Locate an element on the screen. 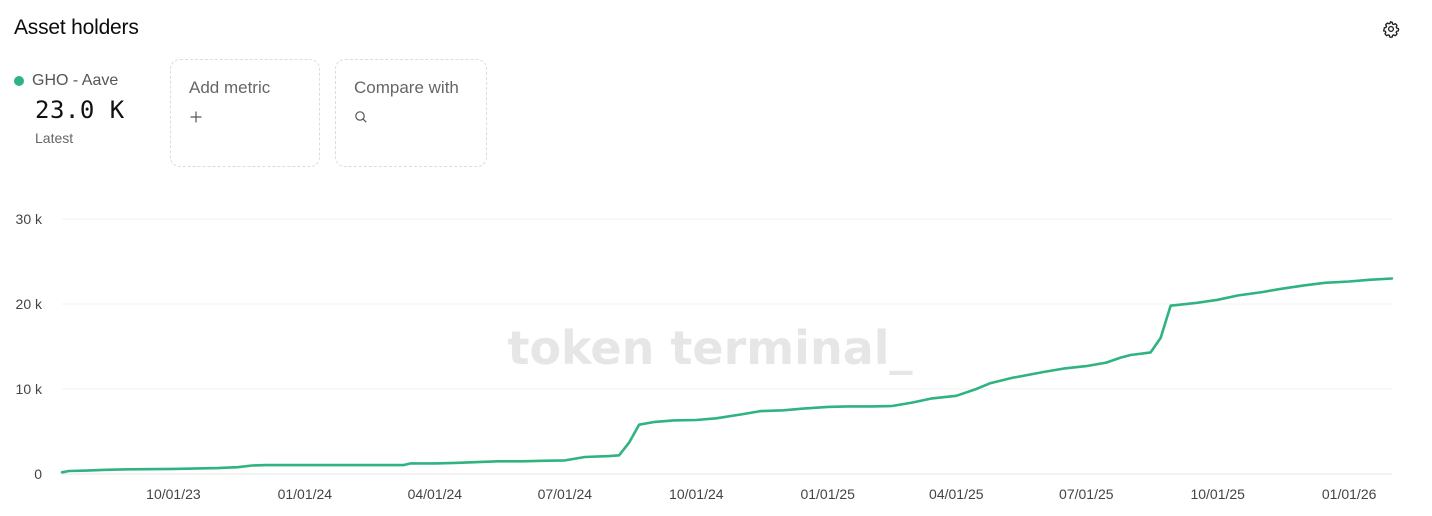  y-tick-label: 30 k is located at coordinates (29, 219).